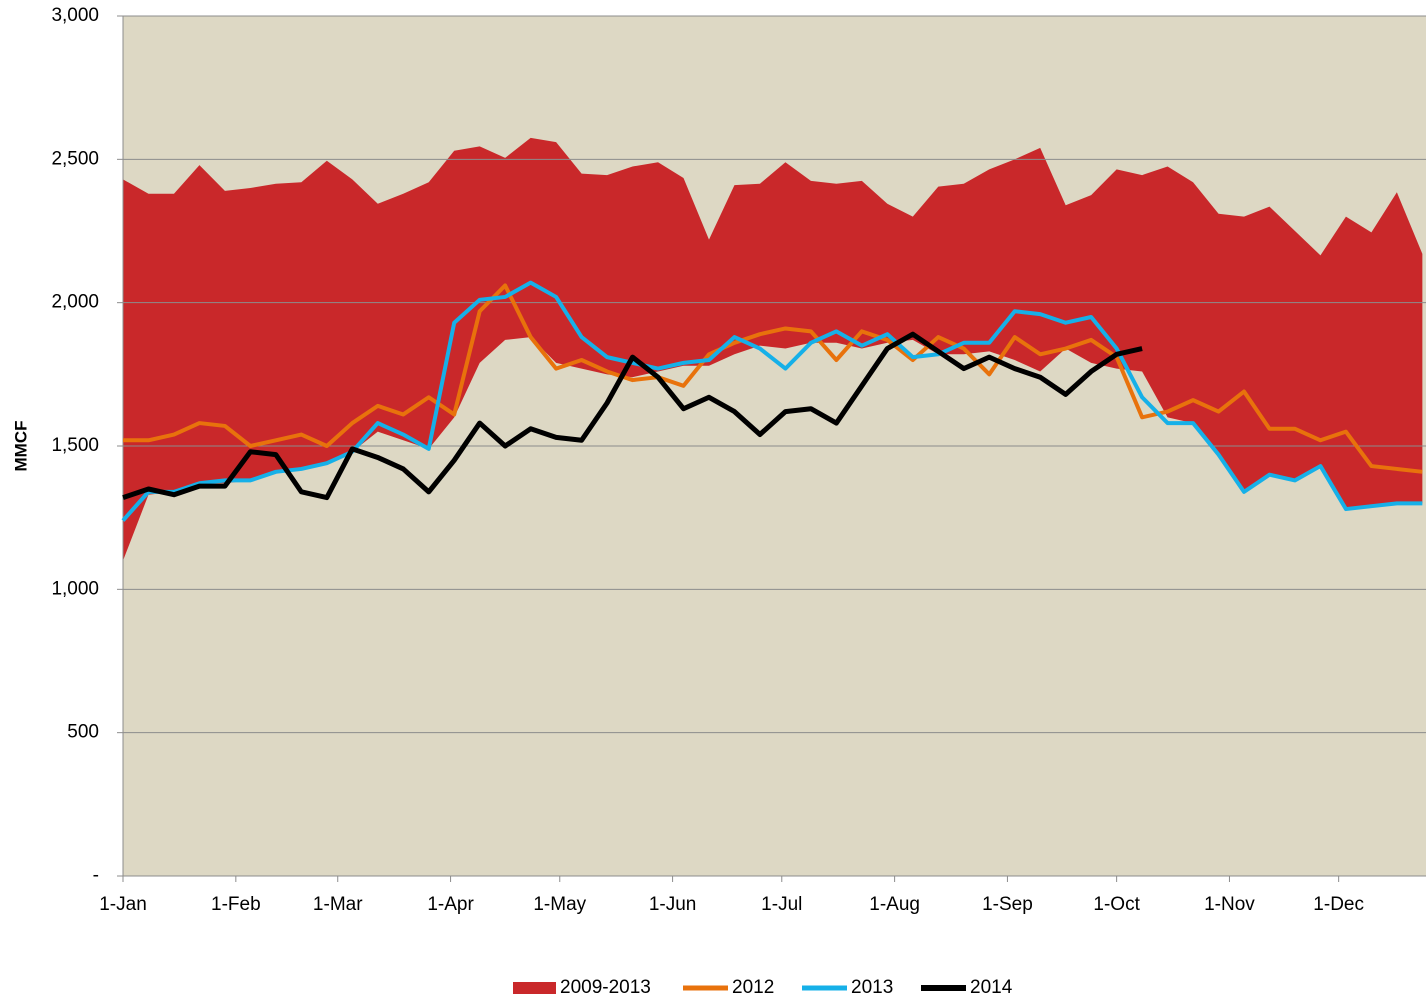  Describe the element at coordinates (20, 446) in the screenshot. I see `y-axis-label: MMCF` at that location.